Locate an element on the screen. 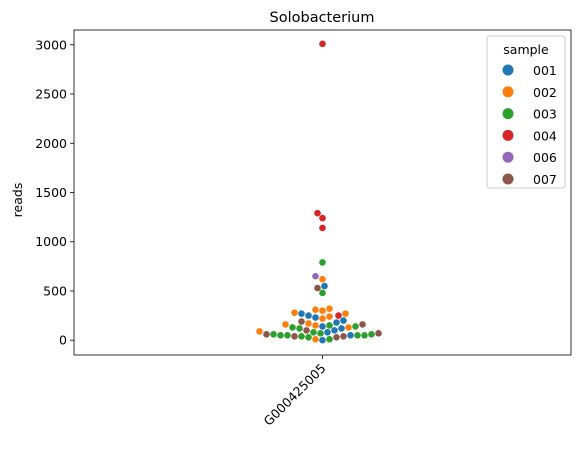 Image resolution: width=580 pixels, height=450 pixels. legend-label-006: 006 is located at coordinates (545, 157).